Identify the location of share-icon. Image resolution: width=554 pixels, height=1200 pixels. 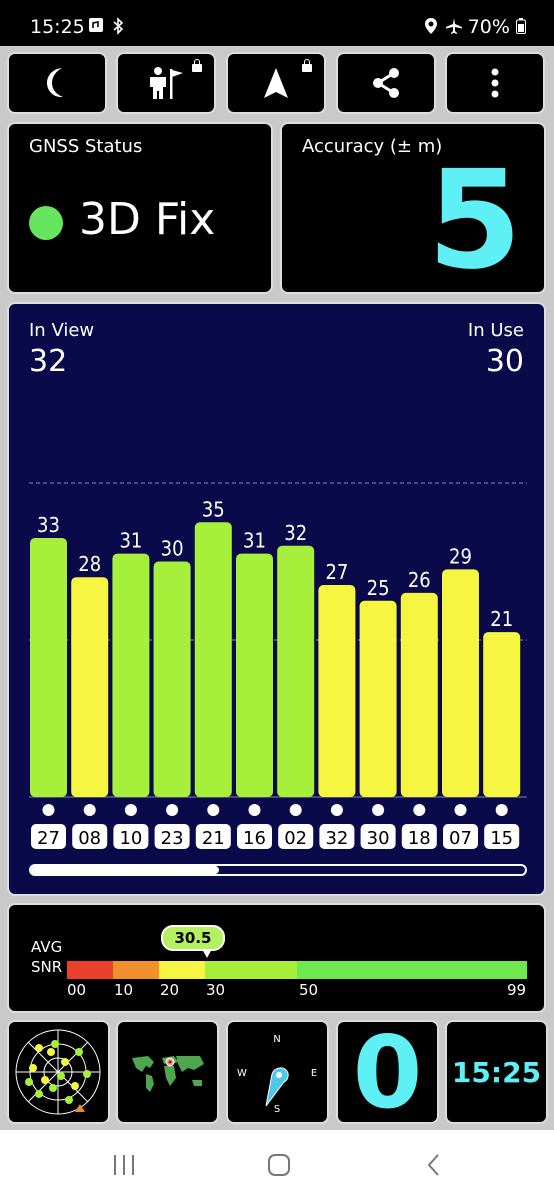
(386, 83).